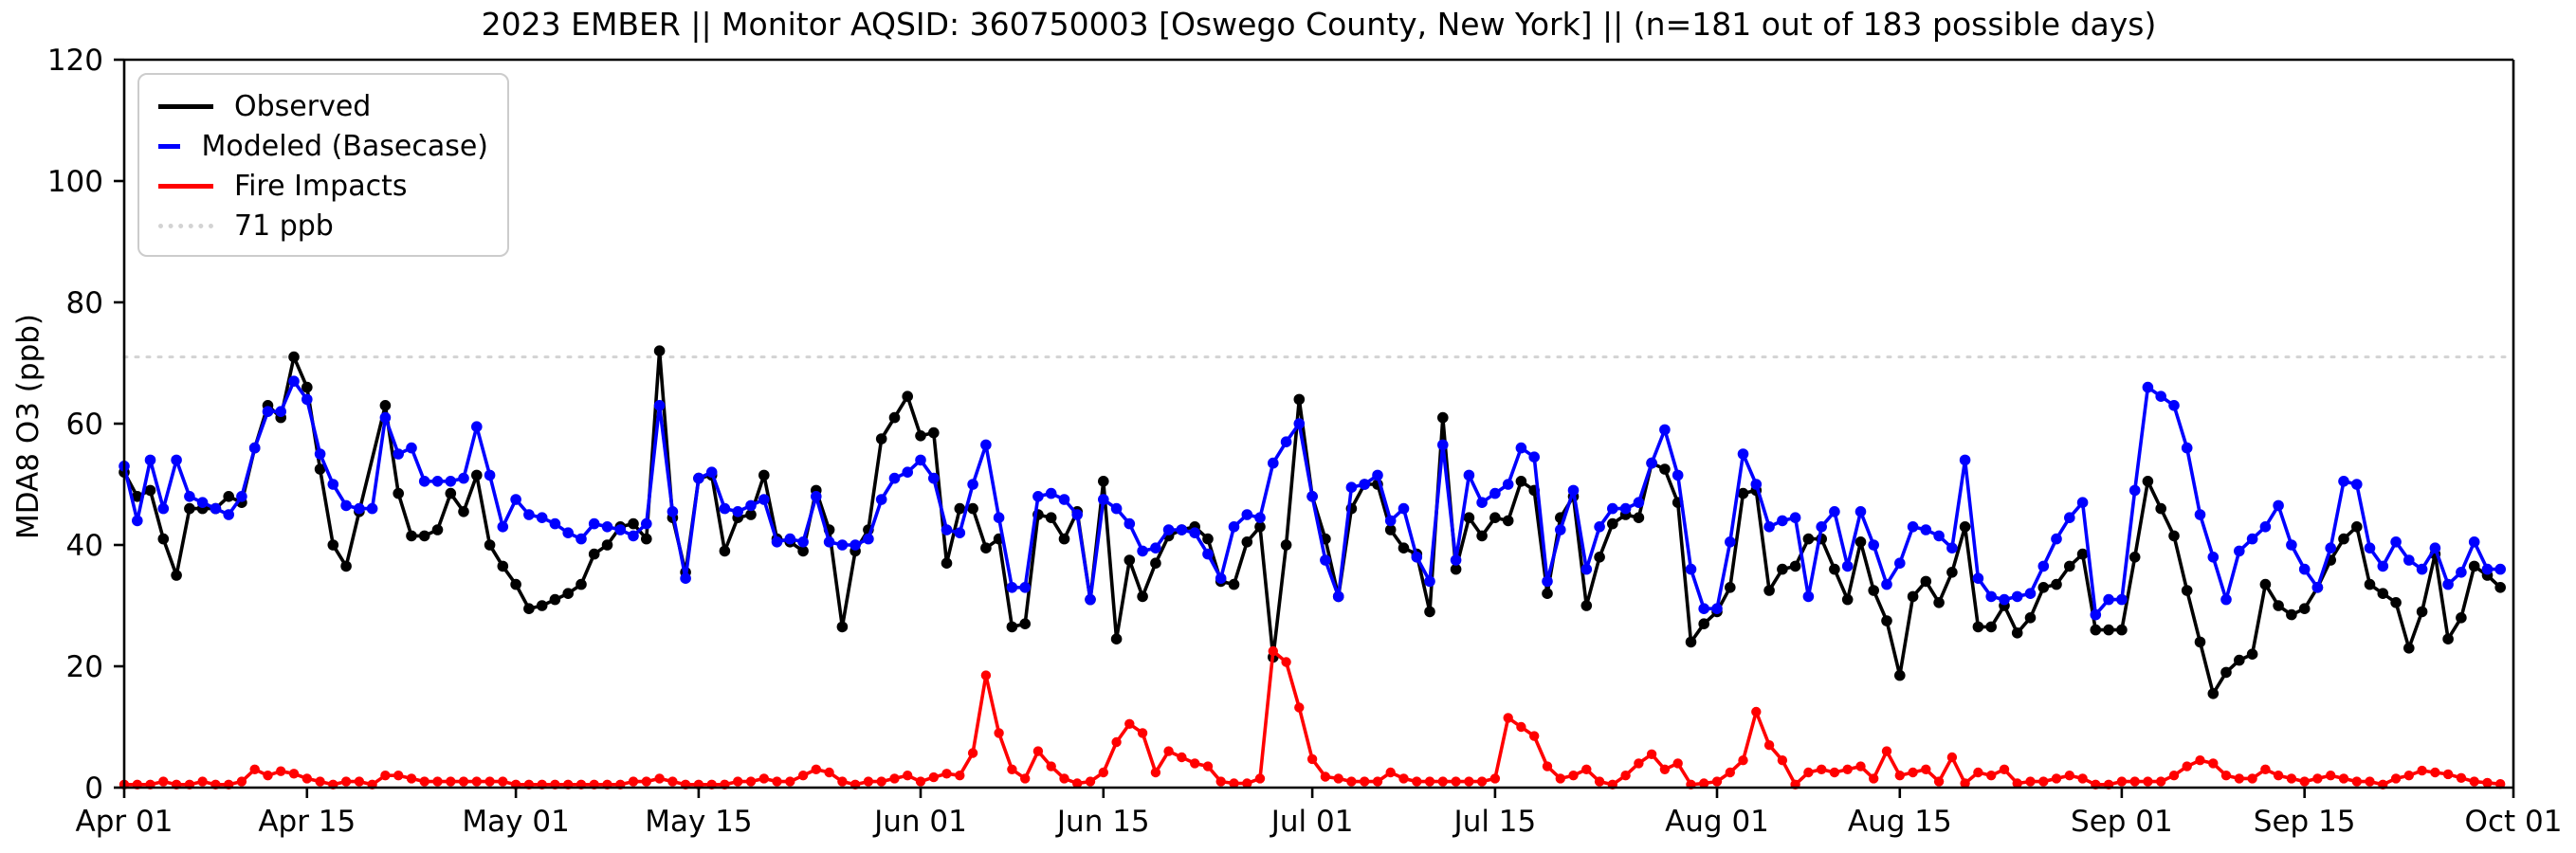 The height and width of the screenshot is (853, 2576). Describe the element at coordinates (84, 425) in the screenshot. I see `y-tick-label: 60` at that location.